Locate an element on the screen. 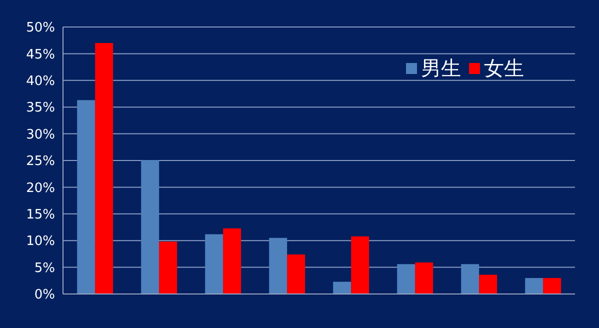  y-tick-label: 20% is located at coordinates (40, 188).